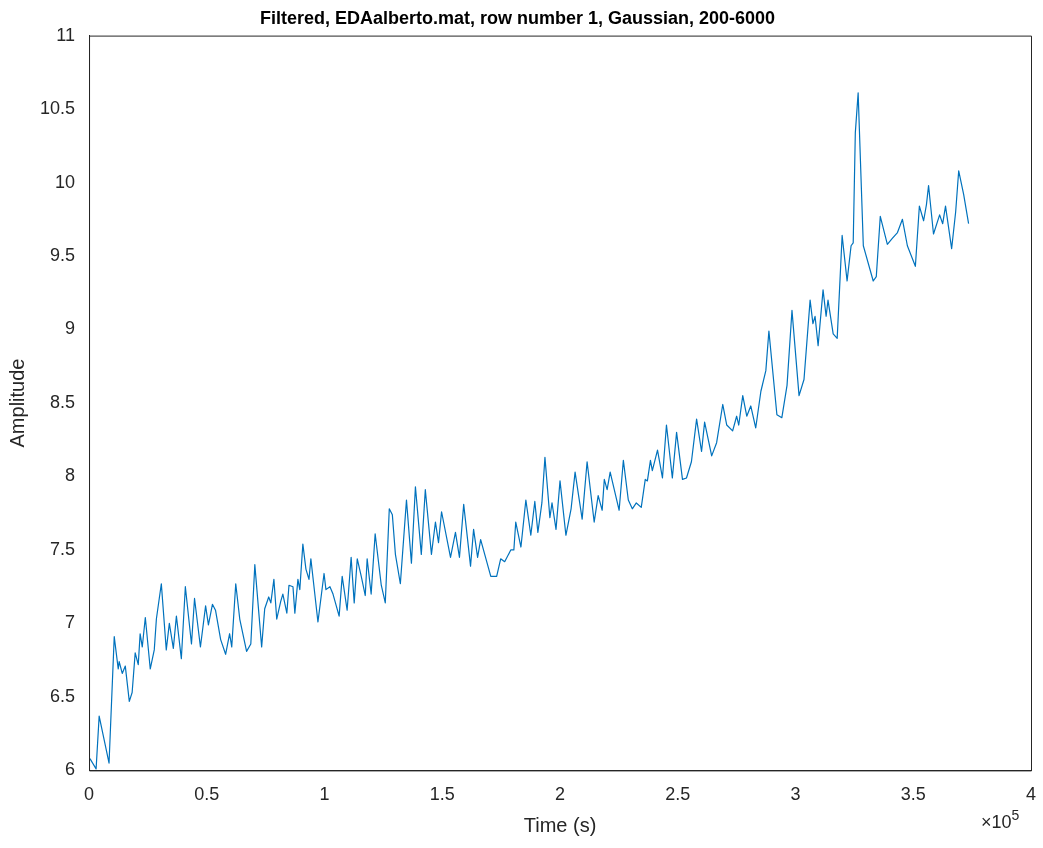 Image resolution: width=1043 pixels, height=848 pixels. What do you see at coordinates (66, 34) in the screenshot?
I see `y-tick-label: 11` at bounding box center [66, 34].